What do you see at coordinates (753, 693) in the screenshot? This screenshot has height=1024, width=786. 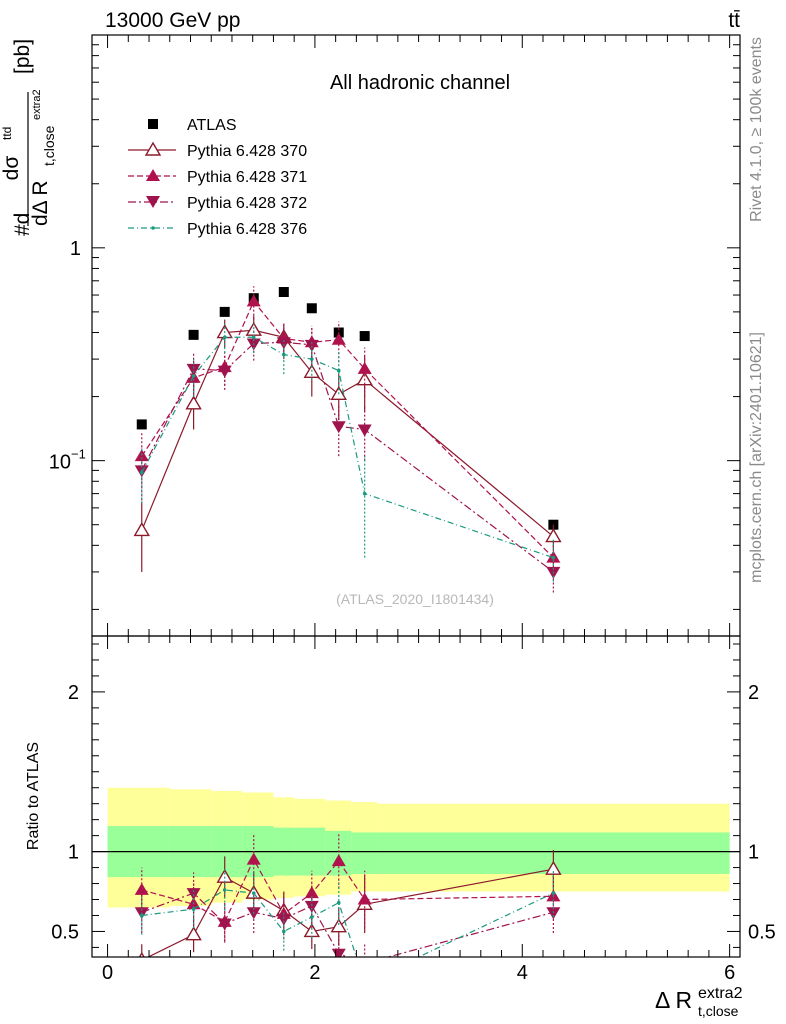 I see `ratio-y-tick-label-right: 2` at bounding box center [753, 693].